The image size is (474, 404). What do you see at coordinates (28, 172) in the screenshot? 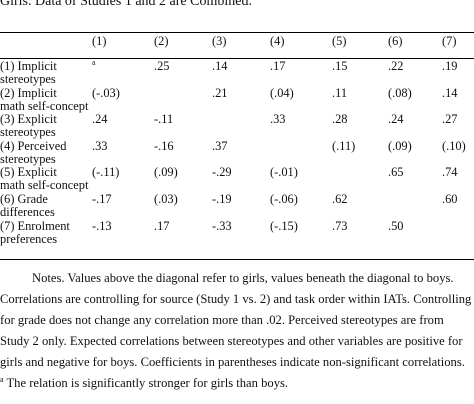
I see `row-label-line: (5) Explicit` at bounding box center [28, 172].